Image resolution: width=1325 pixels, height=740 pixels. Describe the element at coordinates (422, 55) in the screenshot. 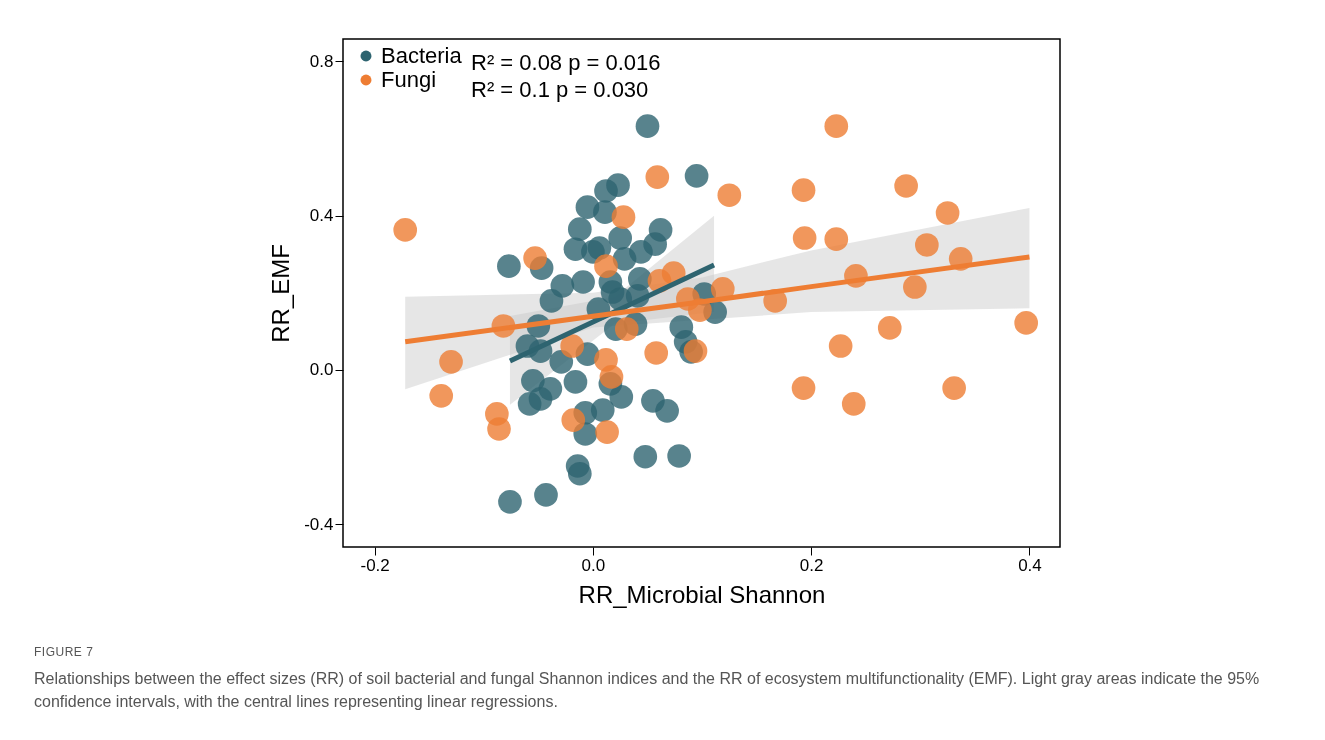

I see `legend-label: Bacteria` at that location.